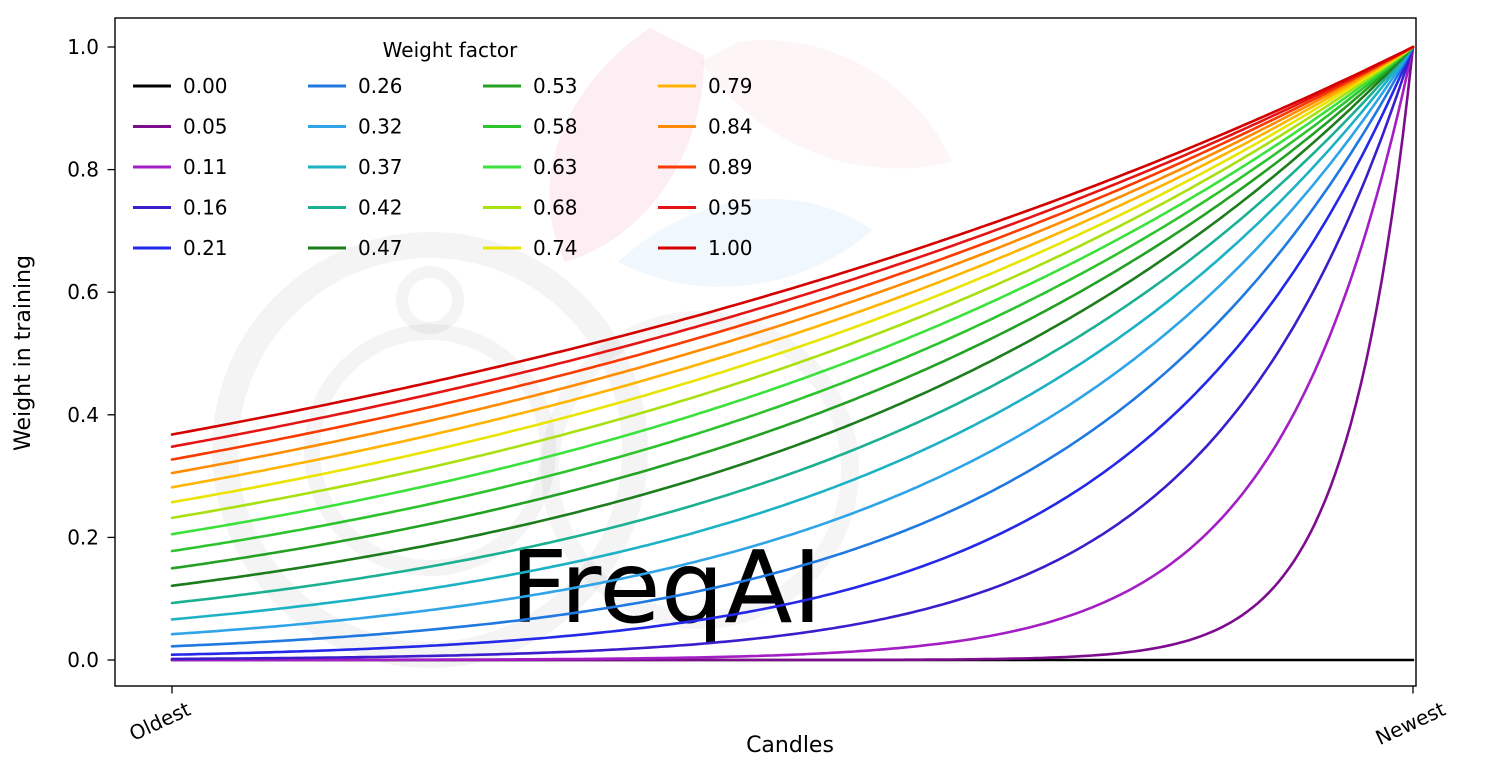 This screenshot has width=1502, height=769. What do you see at coordinates (205, 248) in the screenshot?
I see `legend-label: 0.21` at bounding box center [205, 248].